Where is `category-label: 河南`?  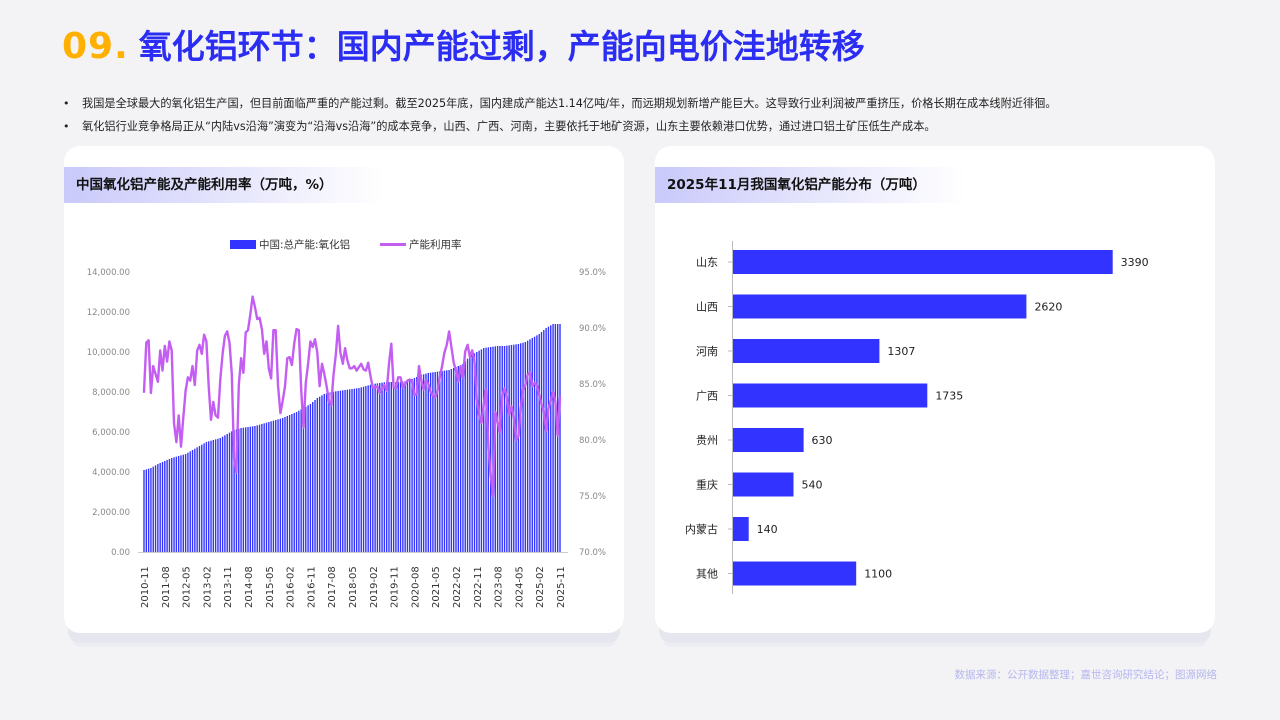
category-label: 河南 is located at coordinates (707, 351).